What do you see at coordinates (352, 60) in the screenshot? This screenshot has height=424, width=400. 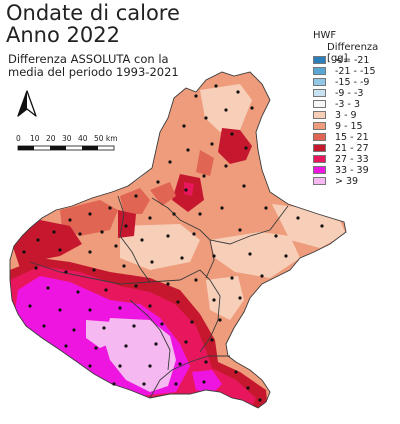 I see `legend-label: <= -21` at bounding box center [352, 60].